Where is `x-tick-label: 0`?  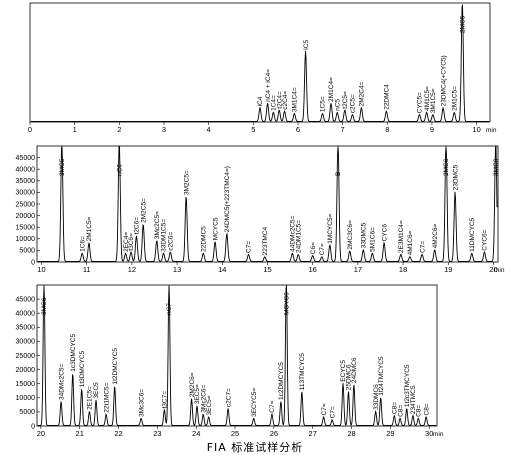 x-tick-label: 0 is located at coordinates (30, 129).